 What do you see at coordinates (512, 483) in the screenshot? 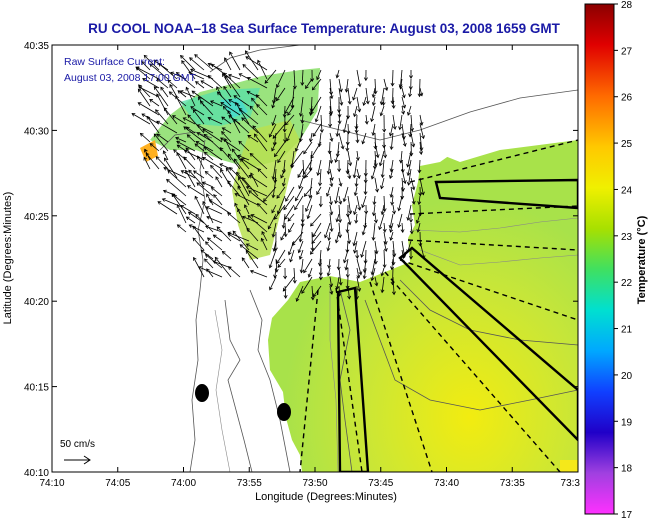
I see `x-tick-label: 73:35` at bounding box center [512, 483].